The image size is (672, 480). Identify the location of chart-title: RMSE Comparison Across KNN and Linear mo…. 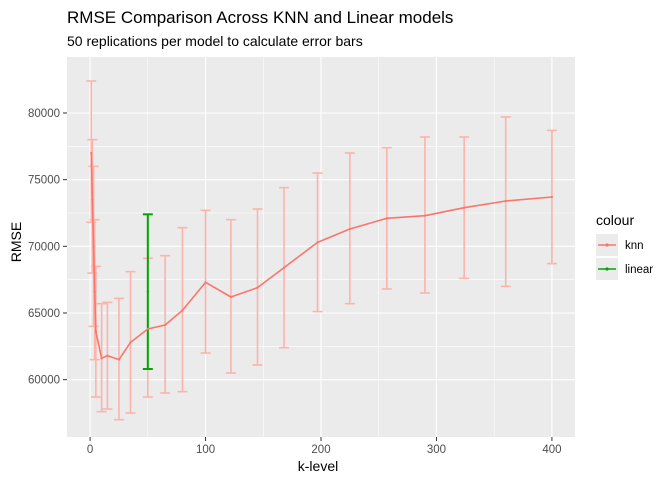
(260, 17).